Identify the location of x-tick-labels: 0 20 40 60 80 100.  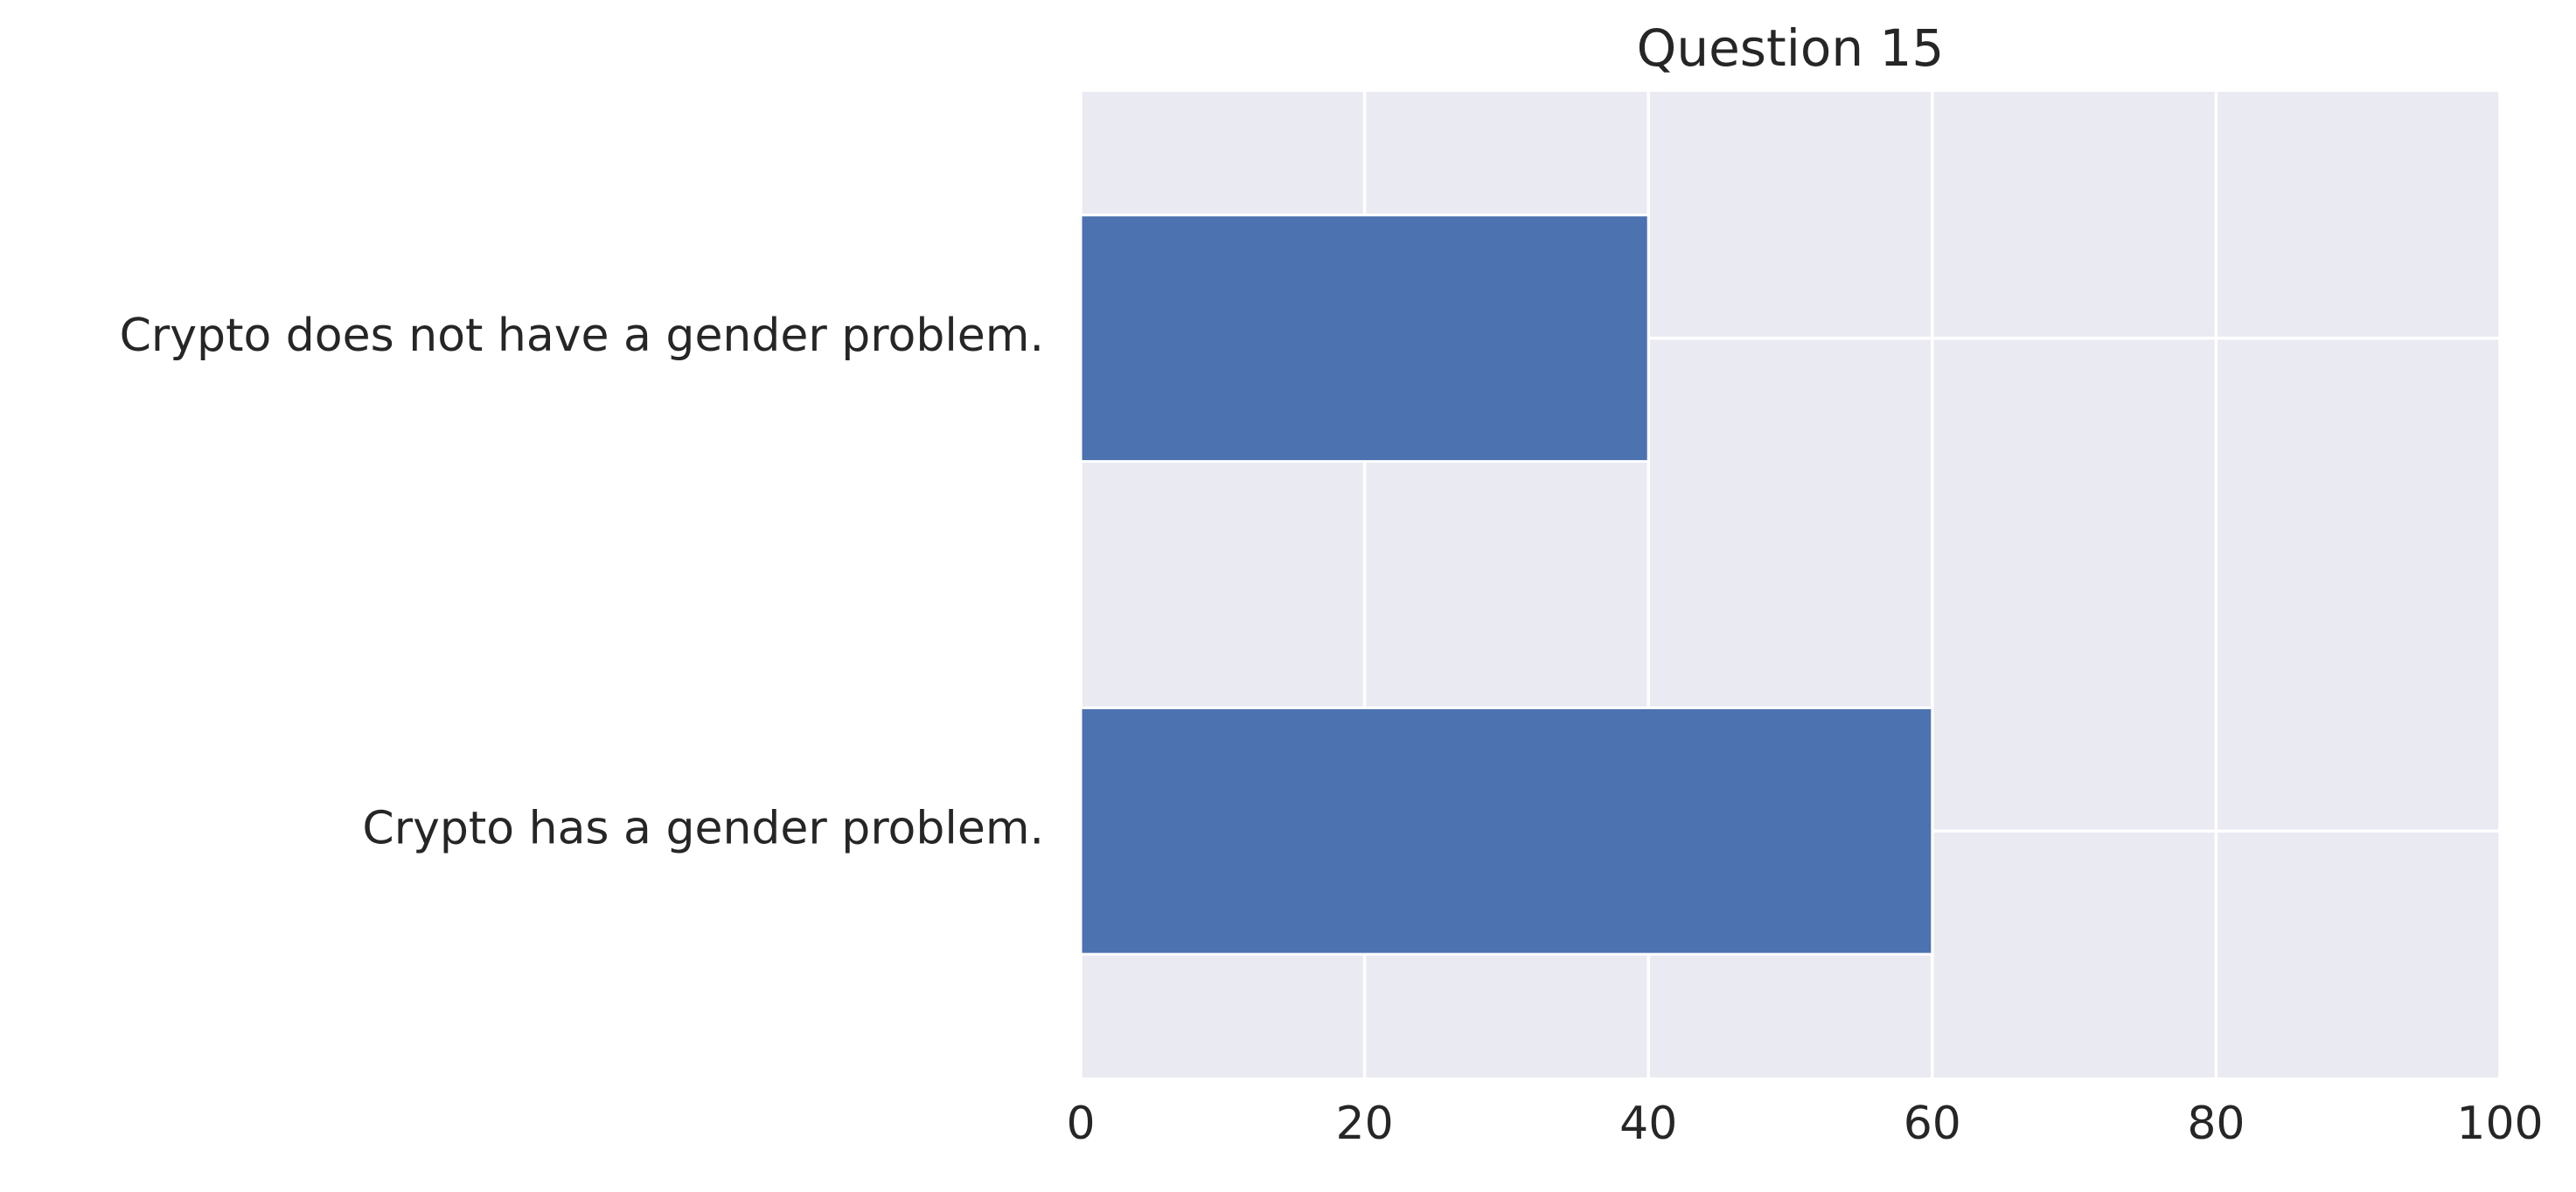
(1805, 1124).